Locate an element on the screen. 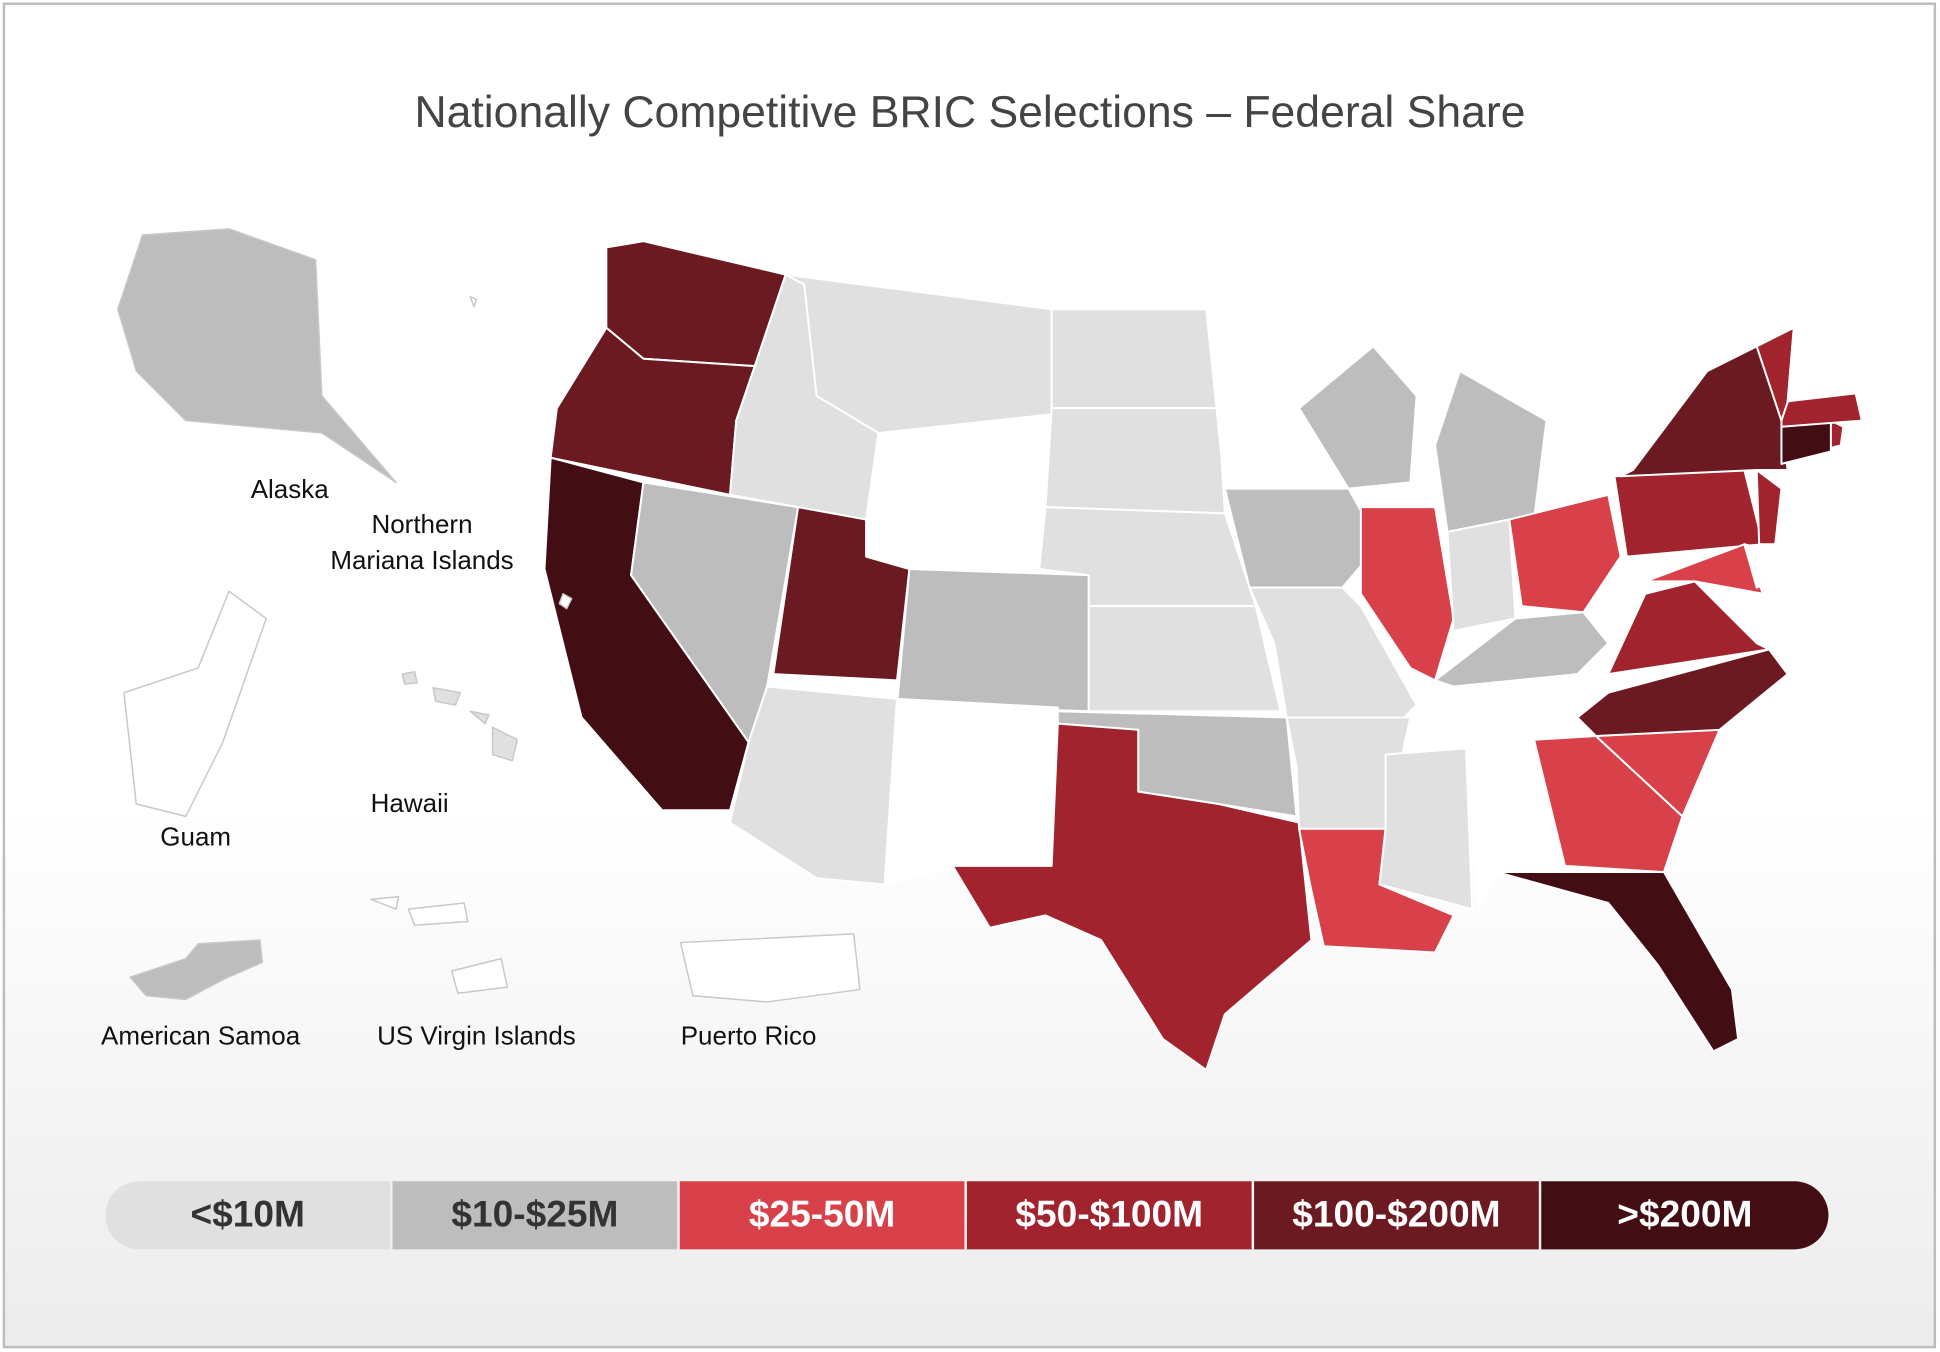  territory-label: Northern is located at coordinates (422, 524).